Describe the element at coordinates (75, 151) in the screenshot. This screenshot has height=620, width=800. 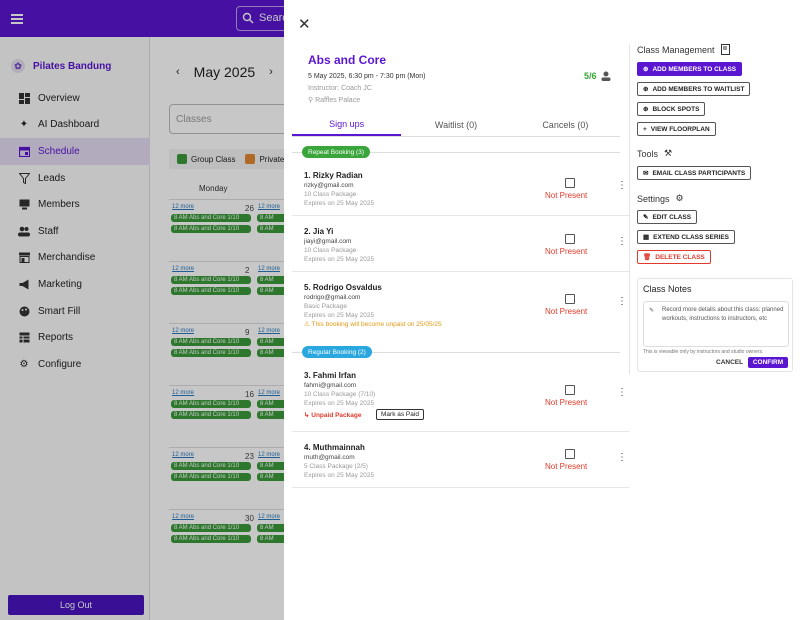
I see `sidebar-item-schedule: Schedule` at that location.